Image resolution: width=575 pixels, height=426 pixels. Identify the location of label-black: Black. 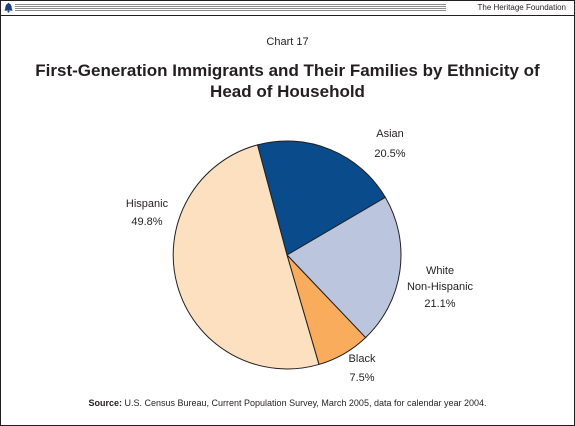
(362, 359).